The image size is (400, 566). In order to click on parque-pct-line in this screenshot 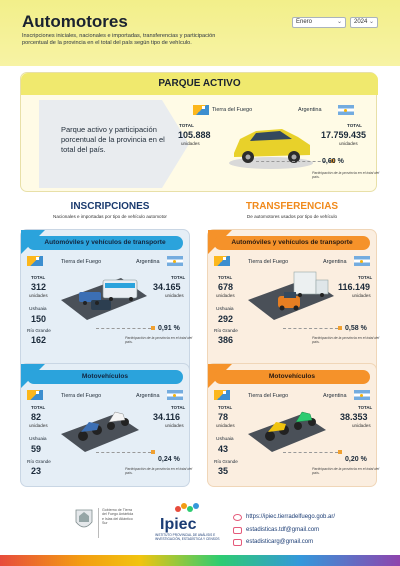, I will do `click(293, 161)`.